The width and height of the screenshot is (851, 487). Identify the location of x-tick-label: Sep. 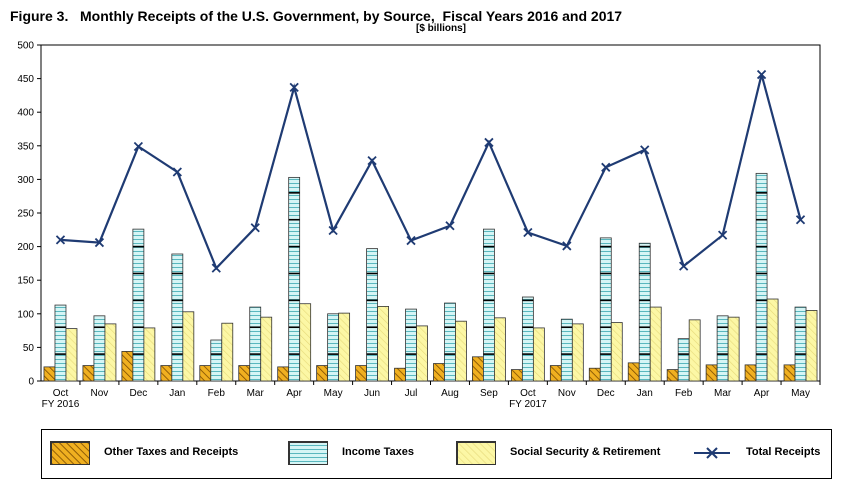
(489, 393).